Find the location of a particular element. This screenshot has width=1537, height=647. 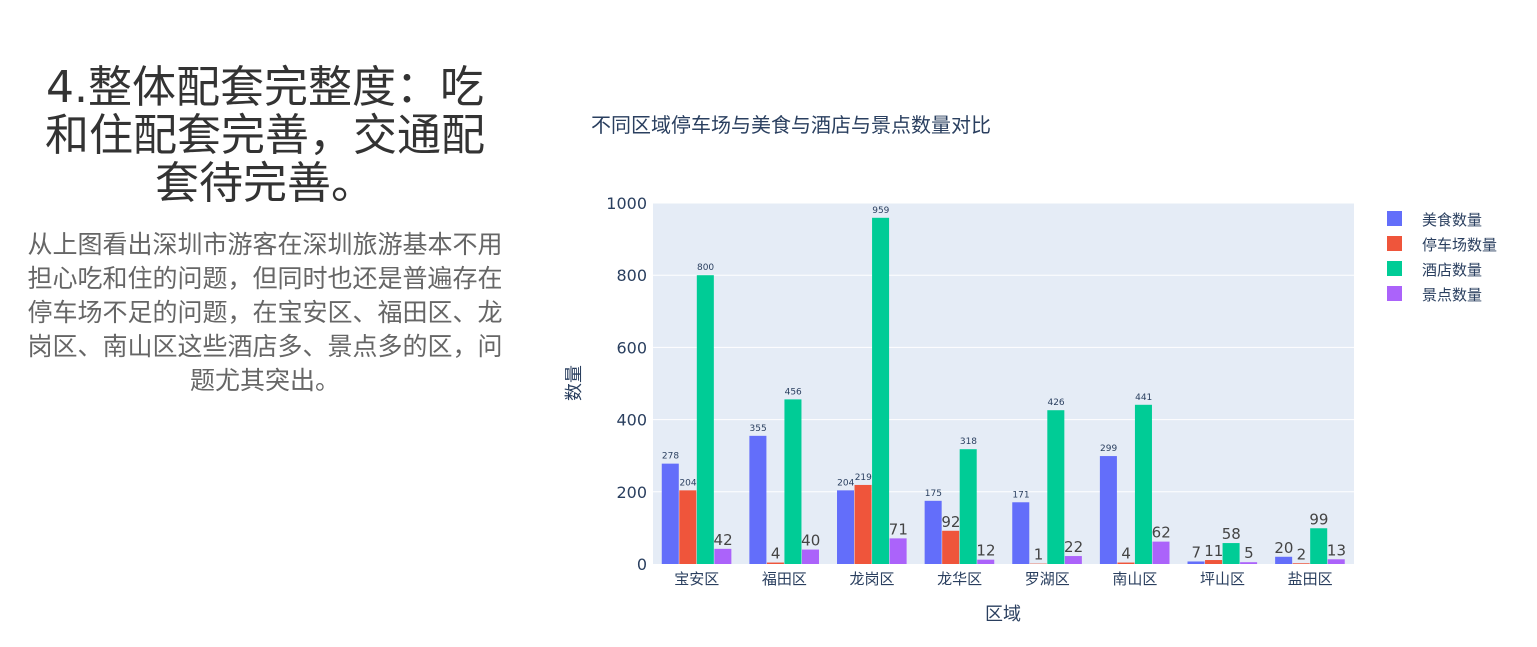

y-tick-label: 600 is located at coordinates (631, 347).